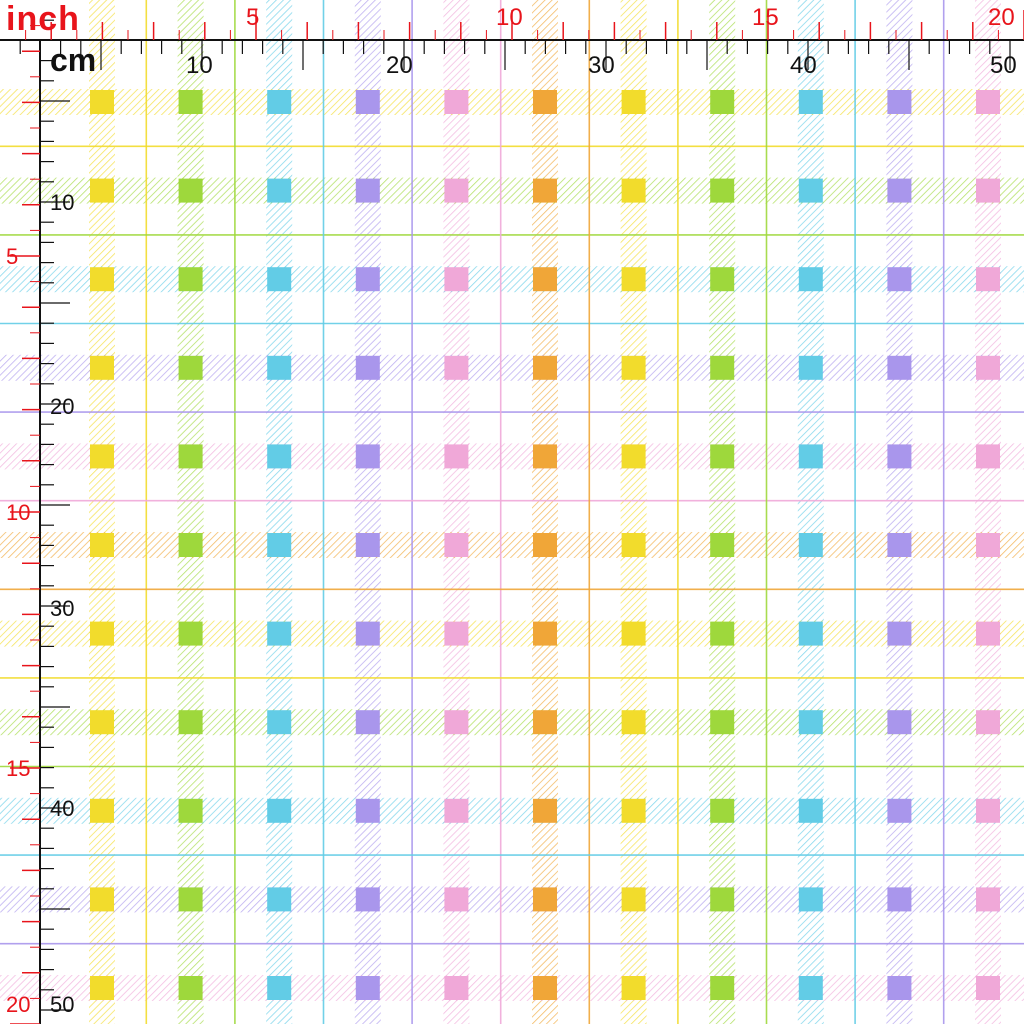 This screenshot has width=1024, height=1024. What do you see at coordinates (199, 65) in the screenshot?
I see `cm-tick-label-h: 10` at bounding box center [199, 65].